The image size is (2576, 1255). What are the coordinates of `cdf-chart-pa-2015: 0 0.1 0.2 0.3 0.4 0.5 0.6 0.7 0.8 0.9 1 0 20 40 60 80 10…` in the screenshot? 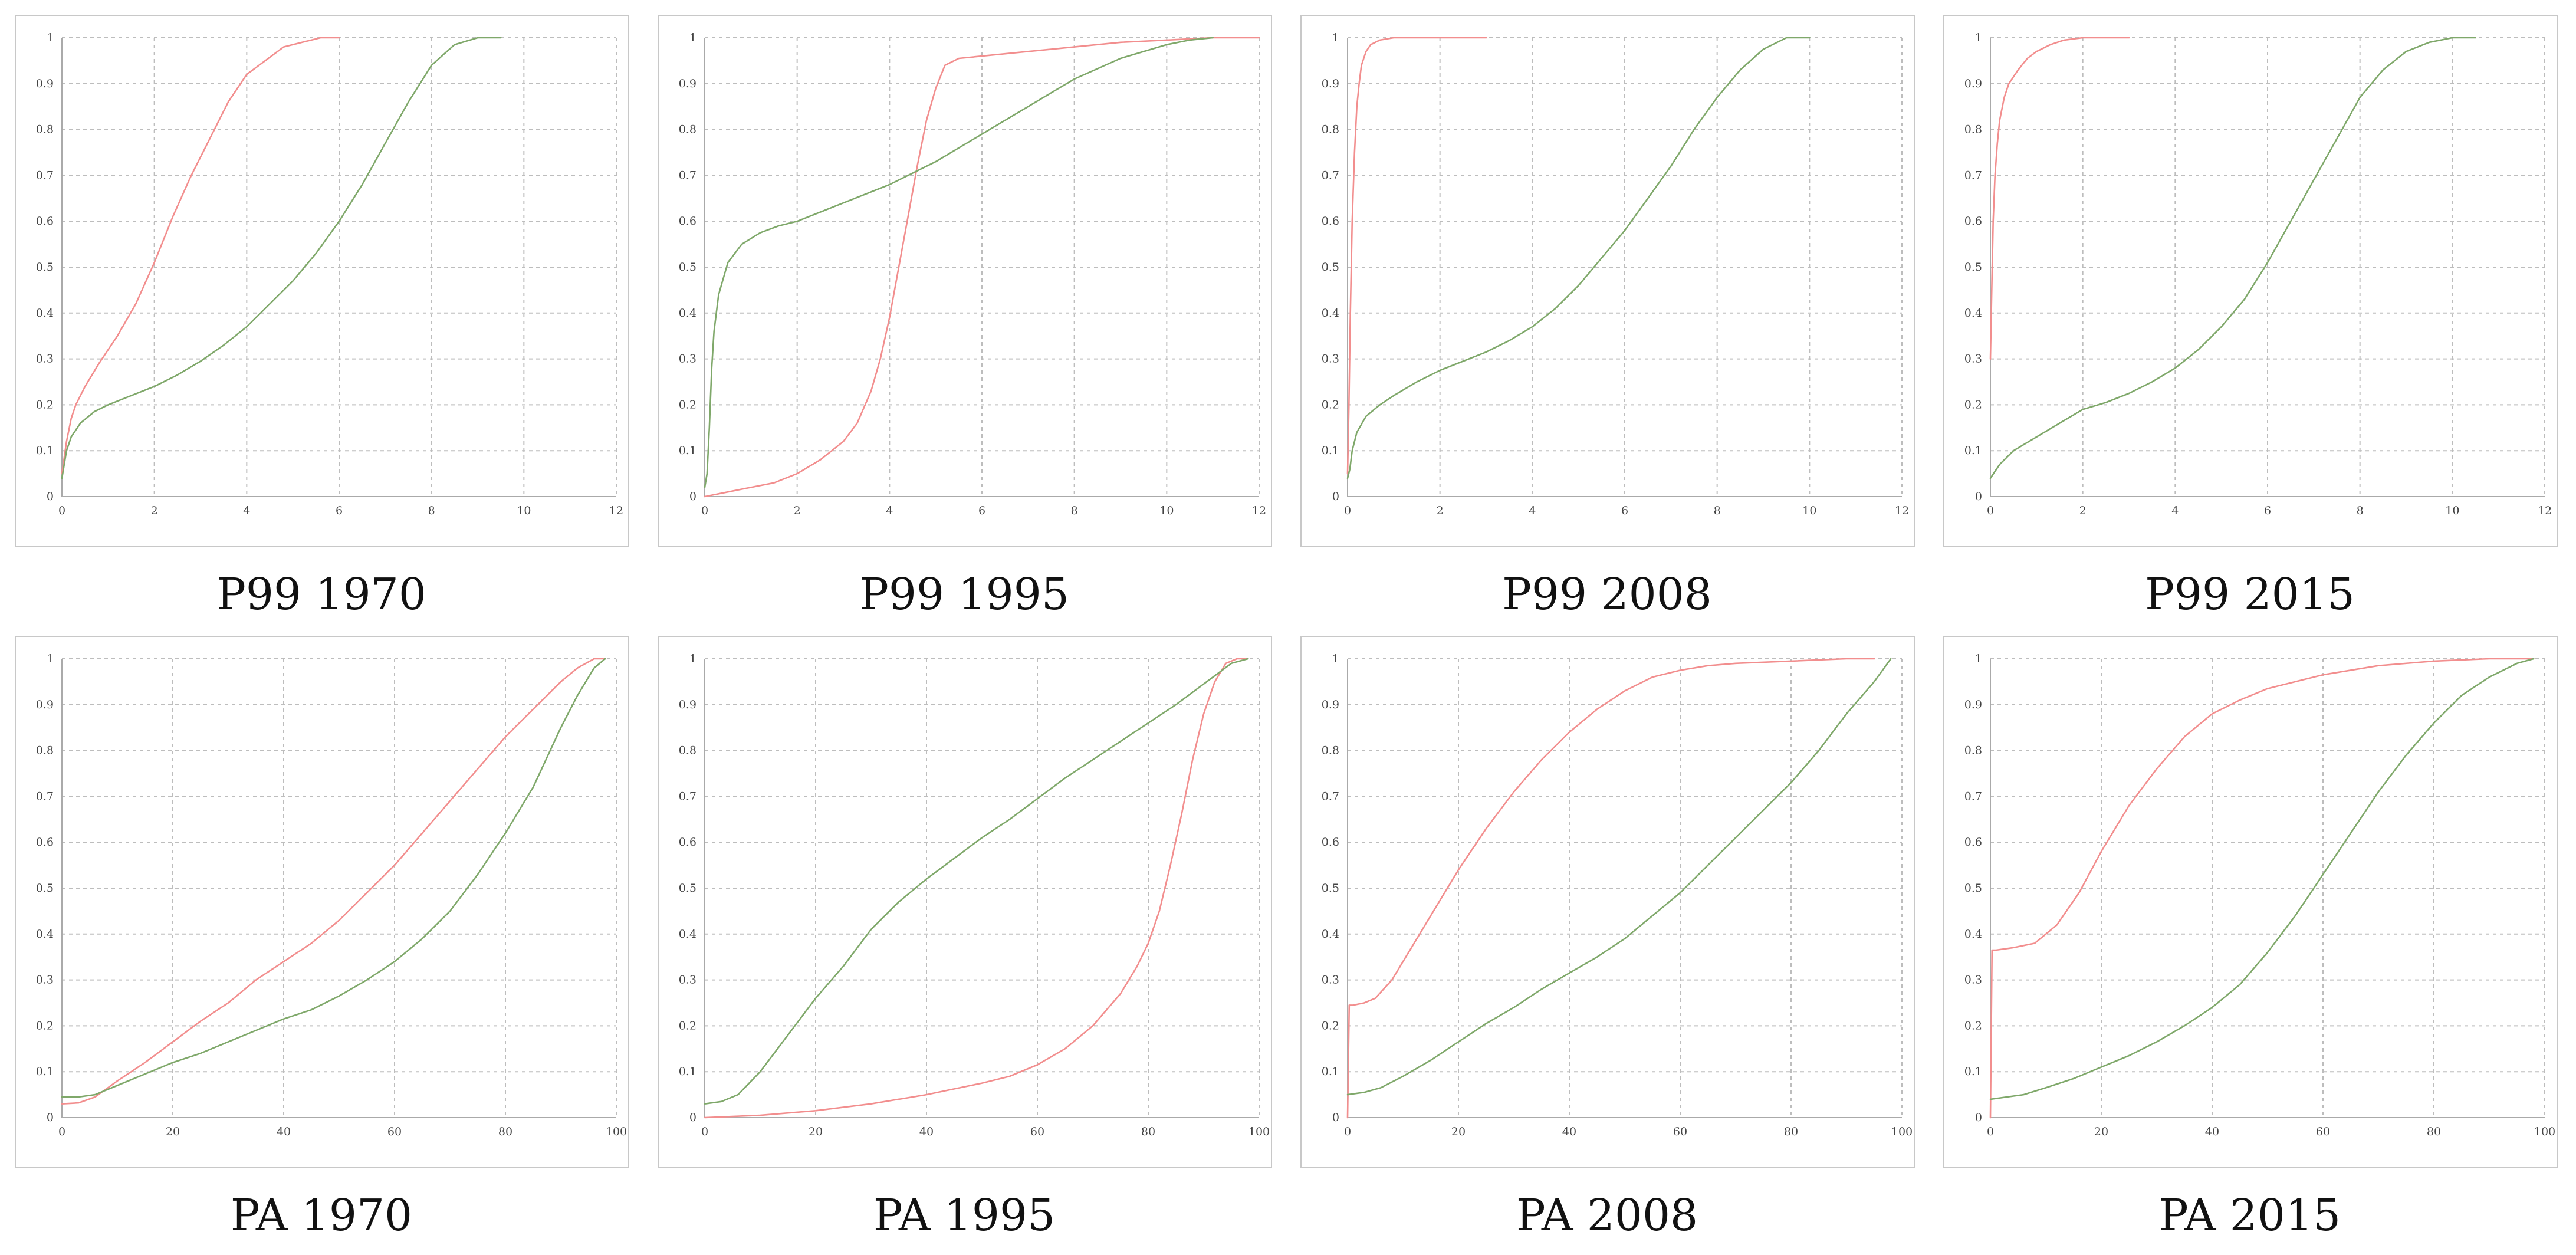 It's located at (2259, 895).